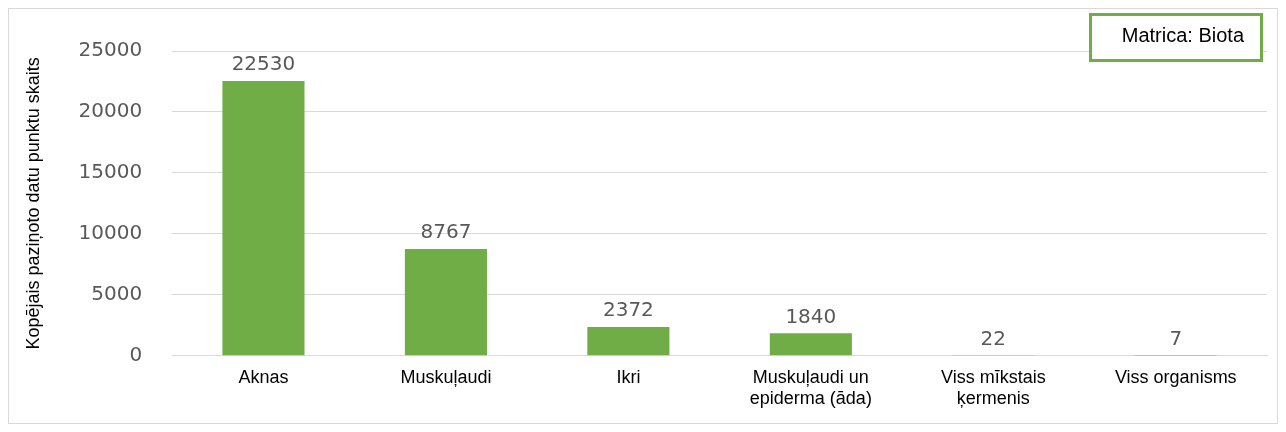 This screenshot has width=1286, height=432. I want to click on x-tick-label: Viss mīkstais ķermenis, so click(993, 387).